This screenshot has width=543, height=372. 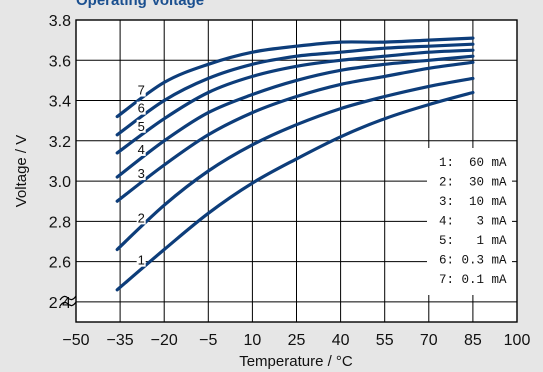 What do you see at coordinates (68, 301) in the screenshot?
I see `axis-break-icon` at bounding box center [68, 301].